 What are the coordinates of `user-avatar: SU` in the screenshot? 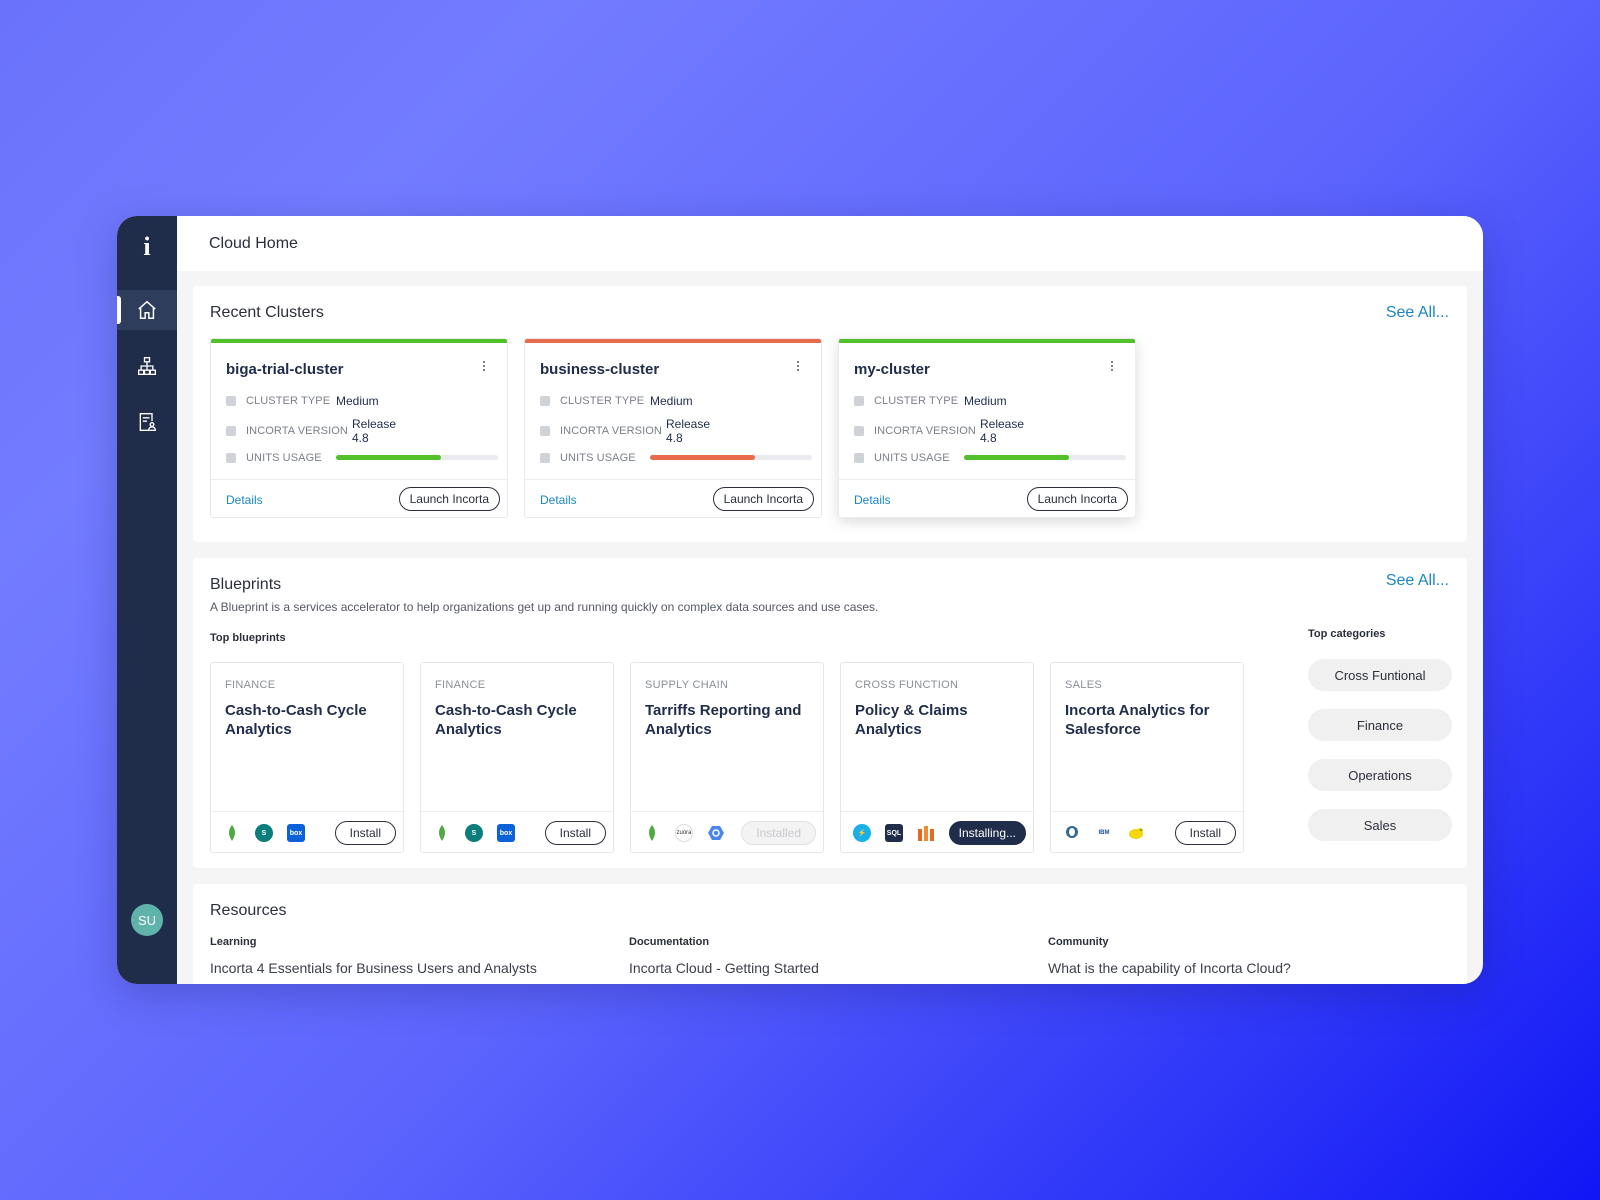 It's located at (147, 920).